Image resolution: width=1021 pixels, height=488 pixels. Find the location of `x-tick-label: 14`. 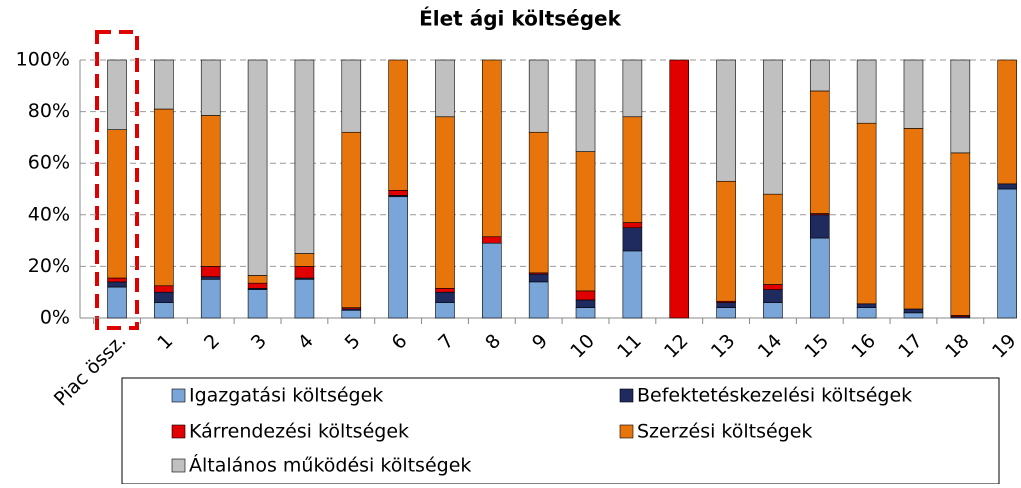

x-tick-label: 14 is located at coordinates (770, 346).